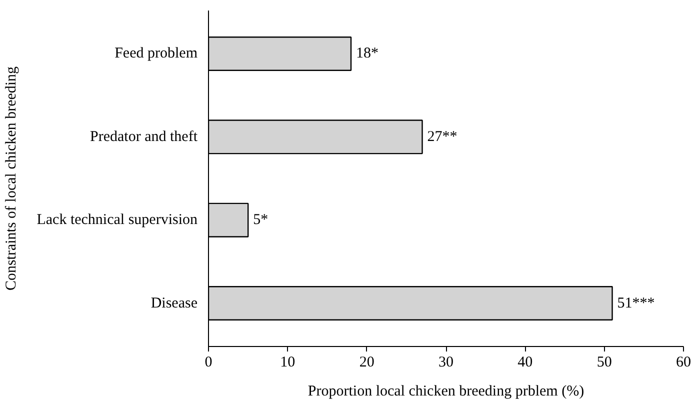  What do you see at coordinates (144, 136) in the screenshot?
I see `y-tick-label: Predator and theft` at bounding box center [144, 136].